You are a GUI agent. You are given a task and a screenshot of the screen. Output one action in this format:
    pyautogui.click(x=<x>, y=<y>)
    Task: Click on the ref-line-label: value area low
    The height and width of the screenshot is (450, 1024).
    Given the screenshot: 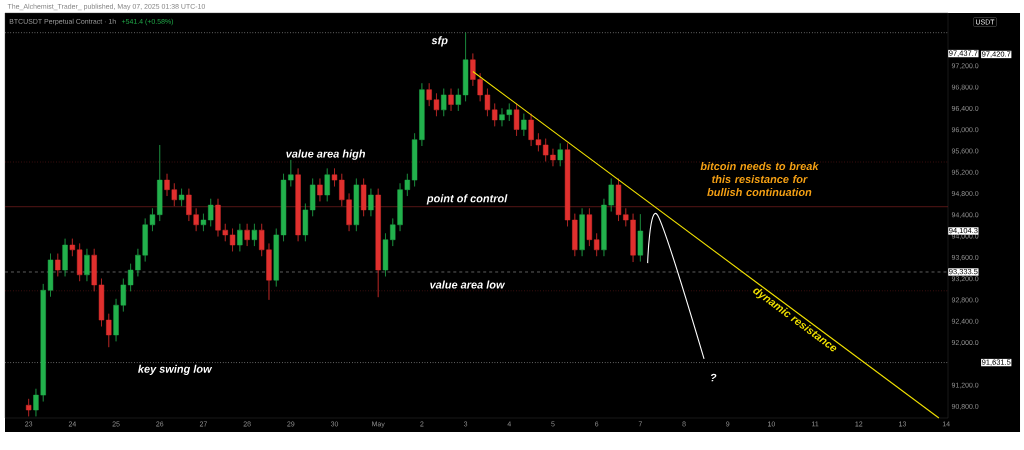 What is the action you would take?
    pyautogui.click(x=468, y=284)
    